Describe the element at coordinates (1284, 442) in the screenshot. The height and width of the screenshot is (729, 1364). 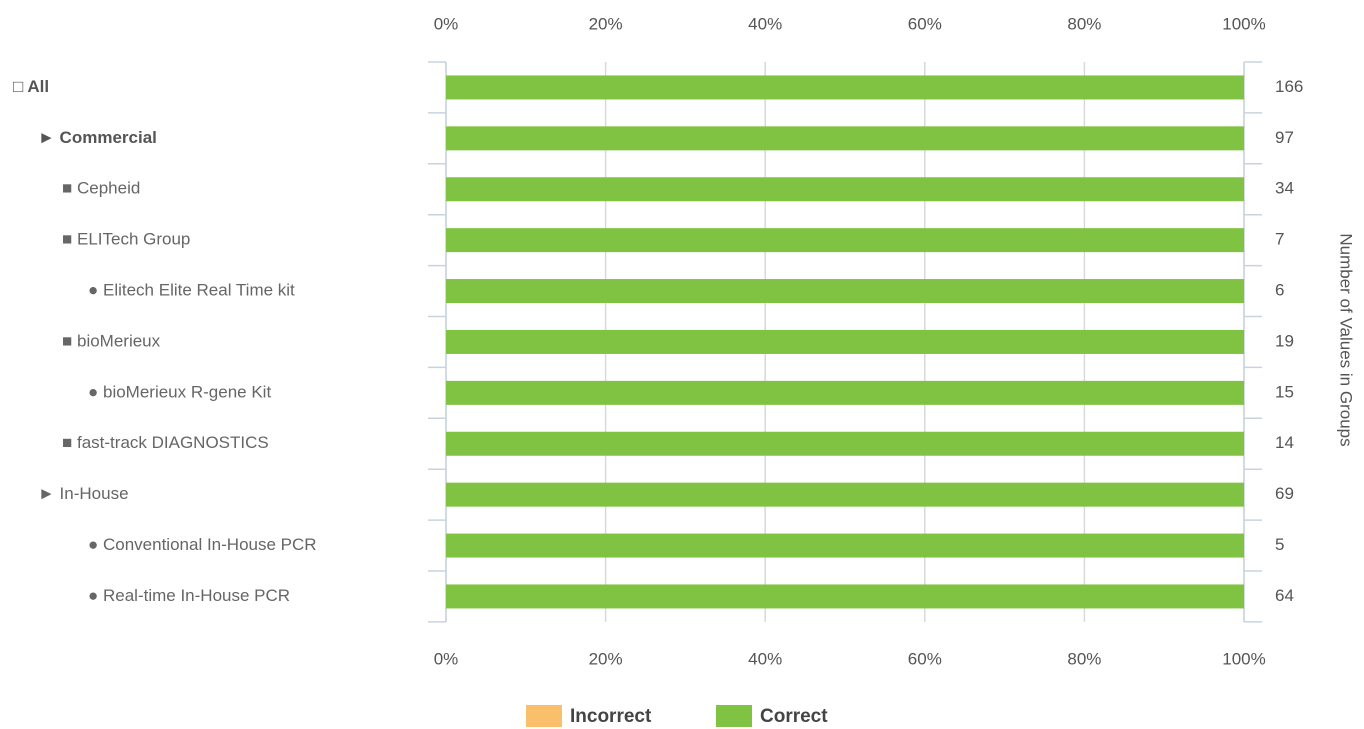
I see `group-count: 14` at that location.